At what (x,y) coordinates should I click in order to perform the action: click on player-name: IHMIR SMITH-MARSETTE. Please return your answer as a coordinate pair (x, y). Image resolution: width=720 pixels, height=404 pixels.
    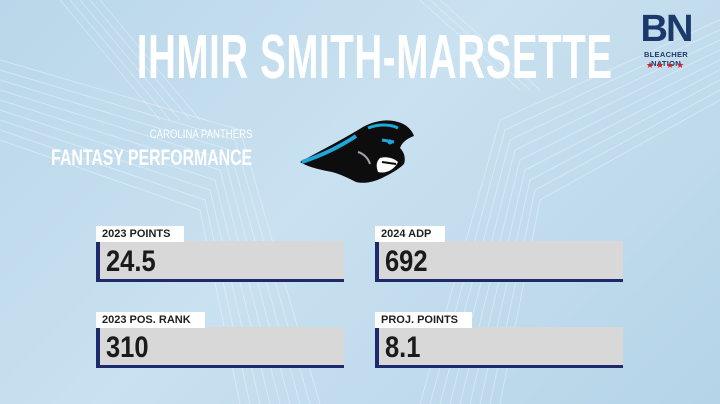
    Looking at the image, I should click on (374, 57).